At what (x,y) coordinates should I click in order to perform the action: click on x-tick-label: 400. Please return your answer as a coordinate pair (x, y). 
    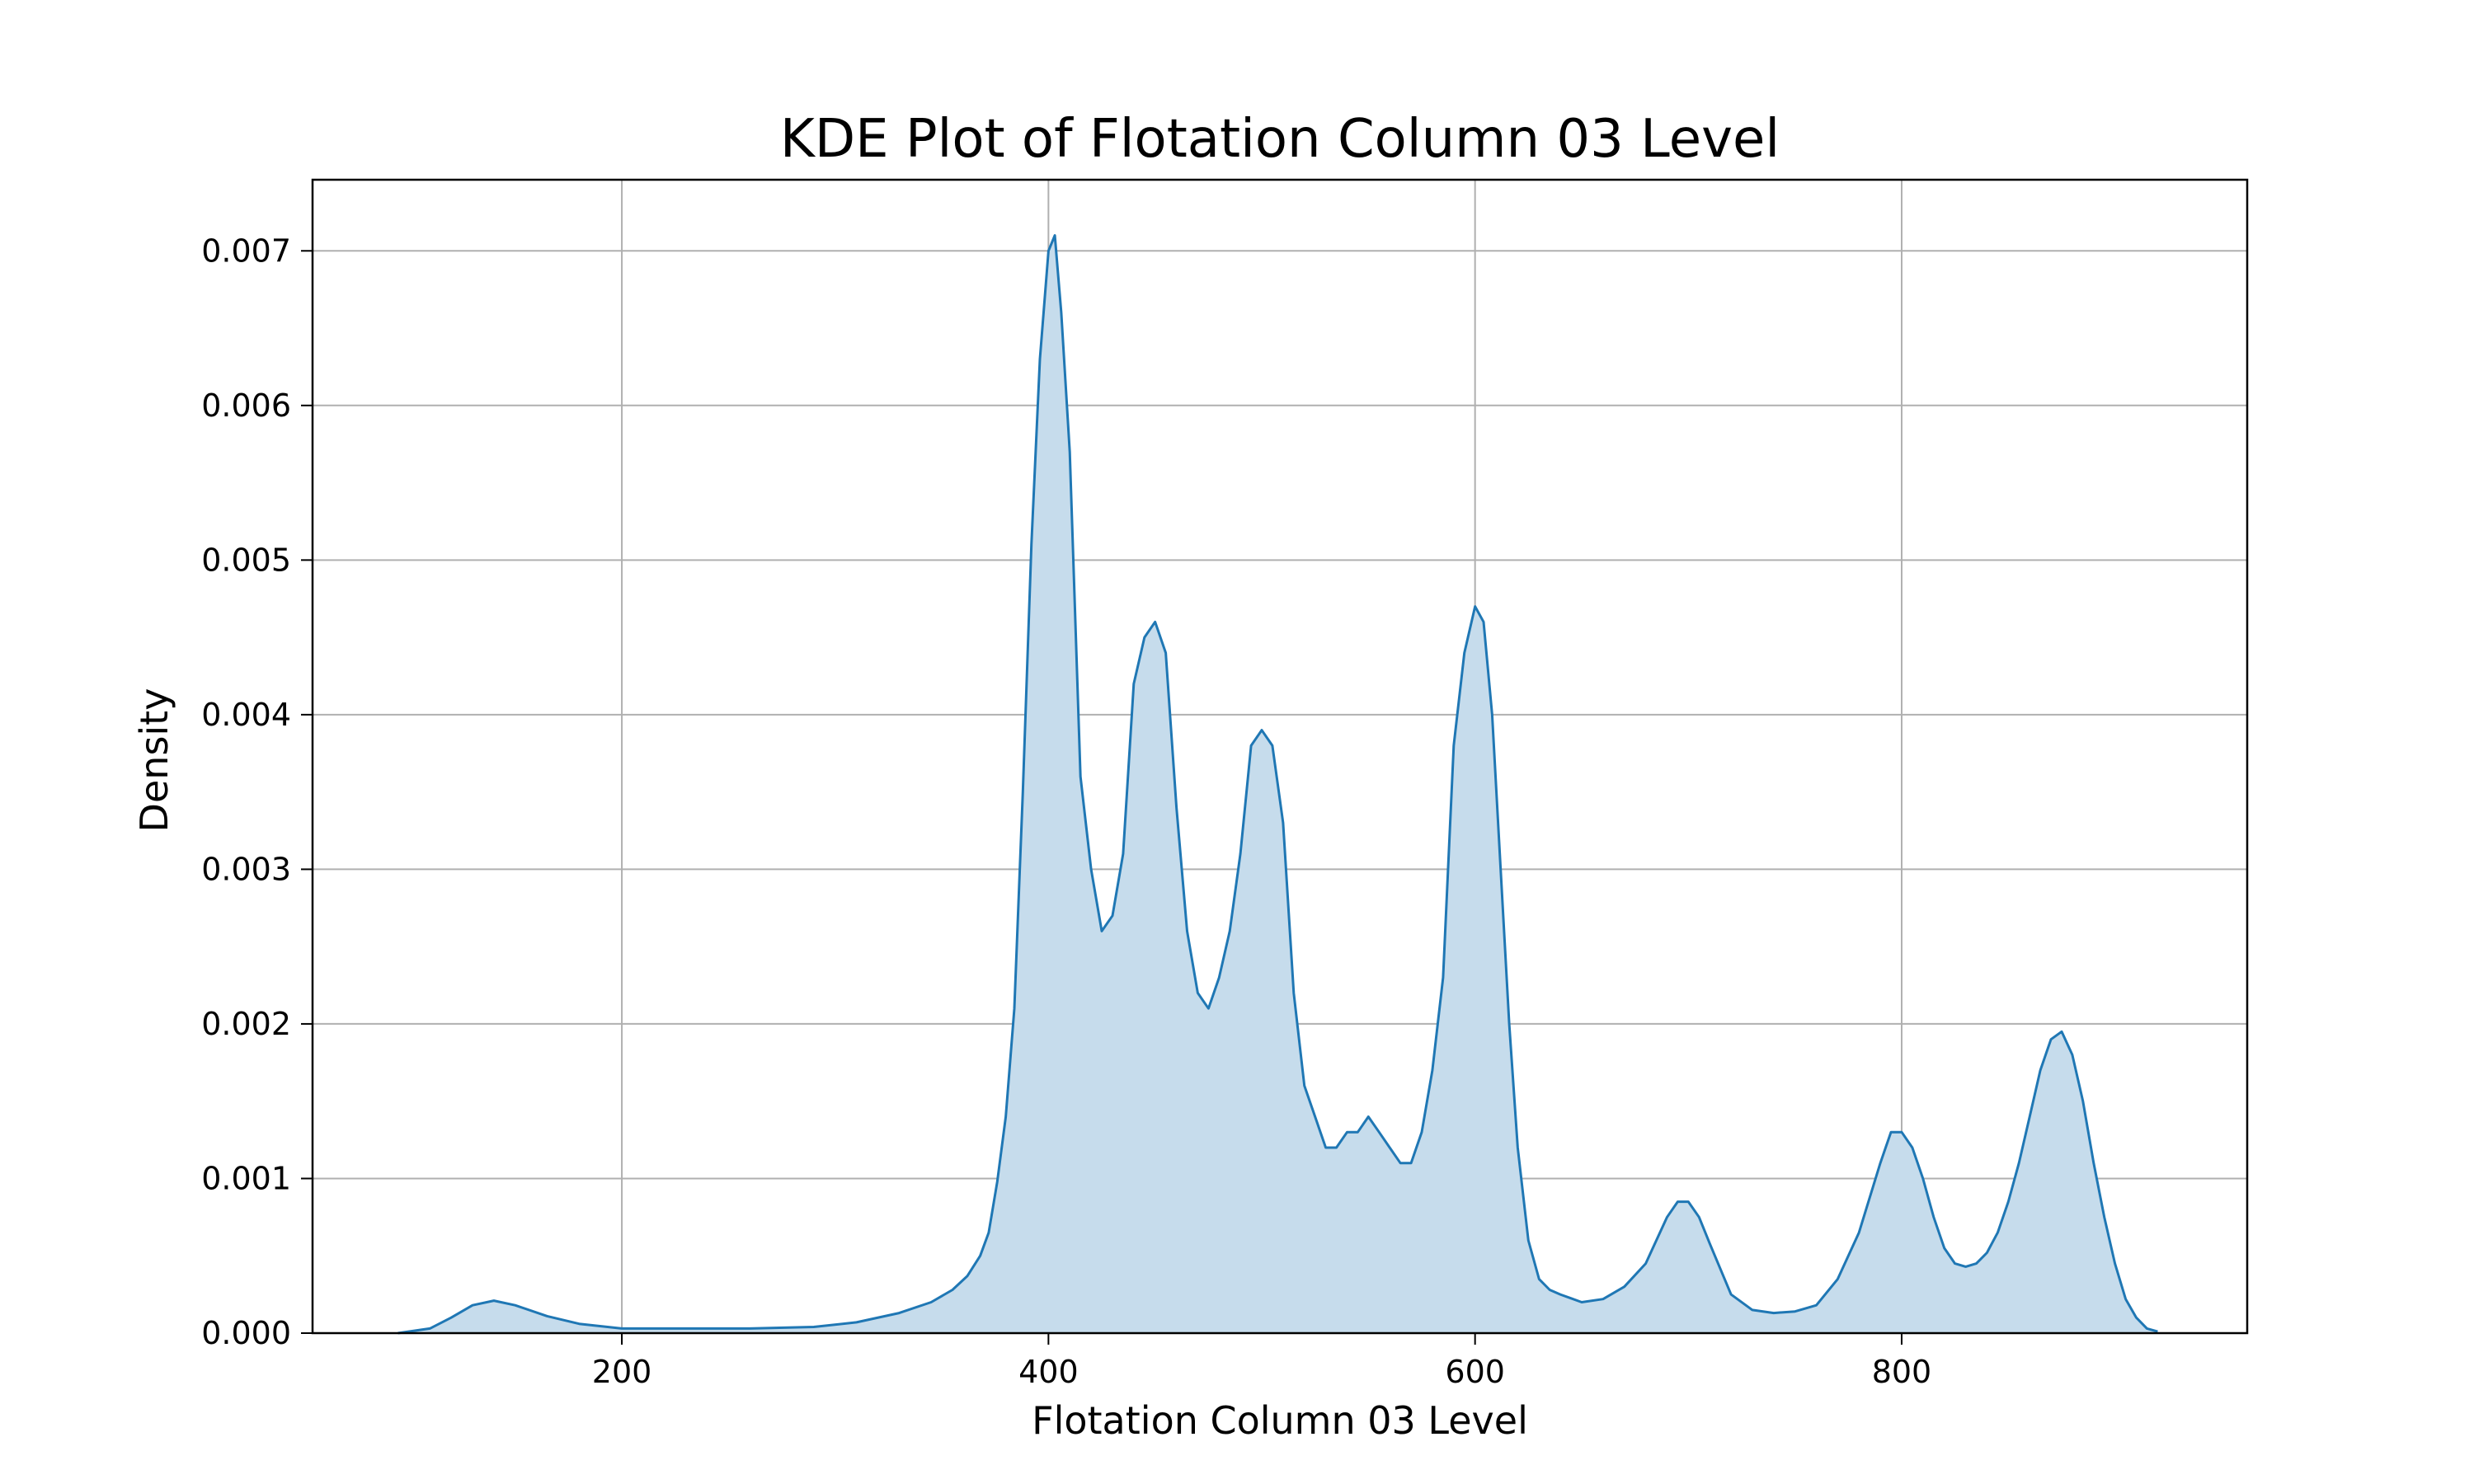
    Looking at the image, I should click on (1048, 1372).